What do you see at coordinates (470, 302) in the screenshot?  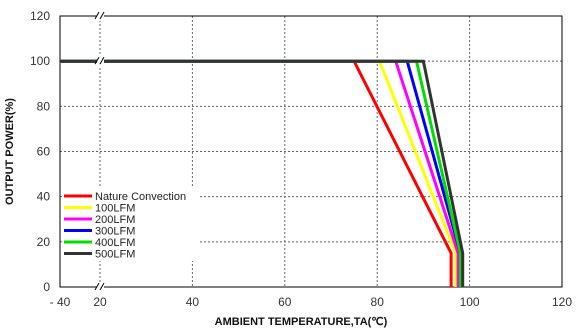 I see `x-tick-label: 100` at bounding box center [470, 302].